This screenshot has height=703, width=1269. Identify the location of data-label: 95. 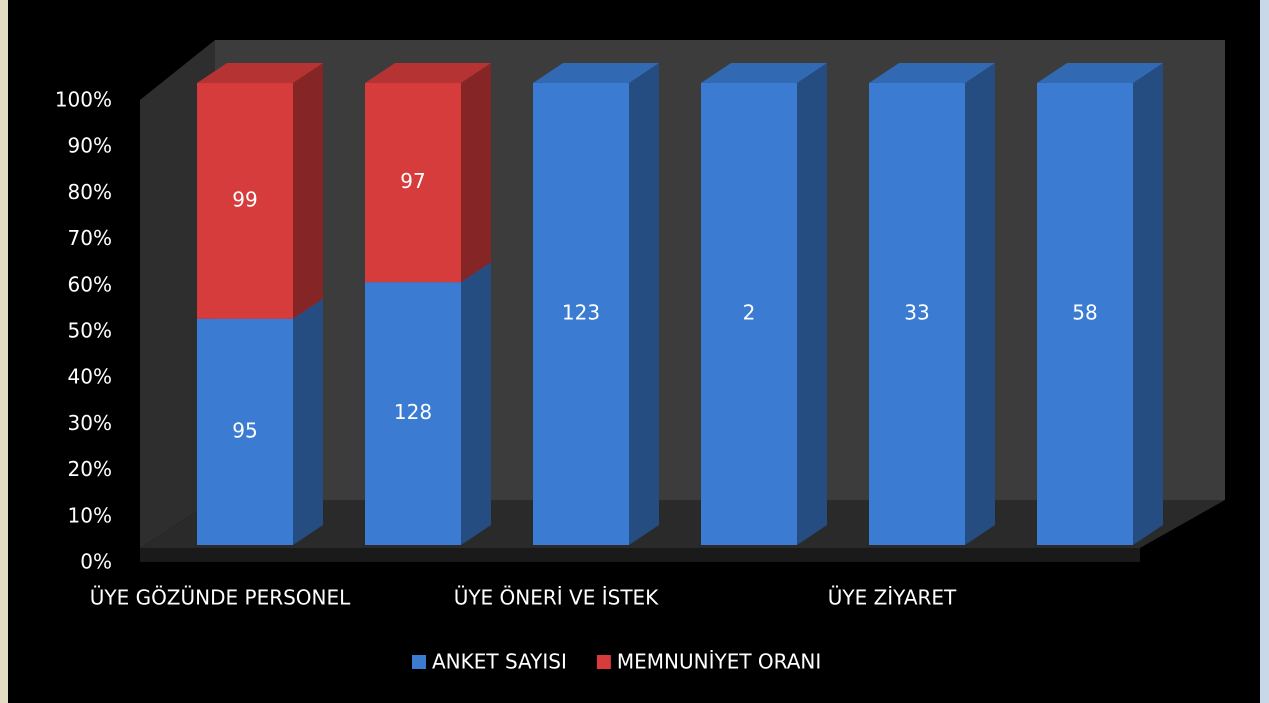
(244, 430).